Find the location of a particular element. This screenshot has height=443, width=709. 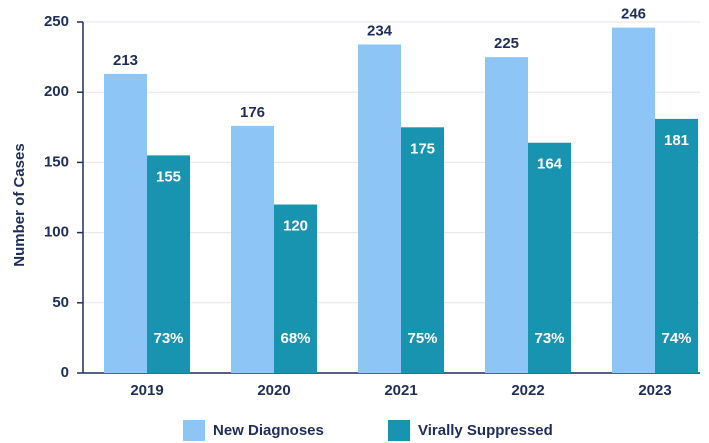

data-label: 164 is located at coordinates (550, 164).